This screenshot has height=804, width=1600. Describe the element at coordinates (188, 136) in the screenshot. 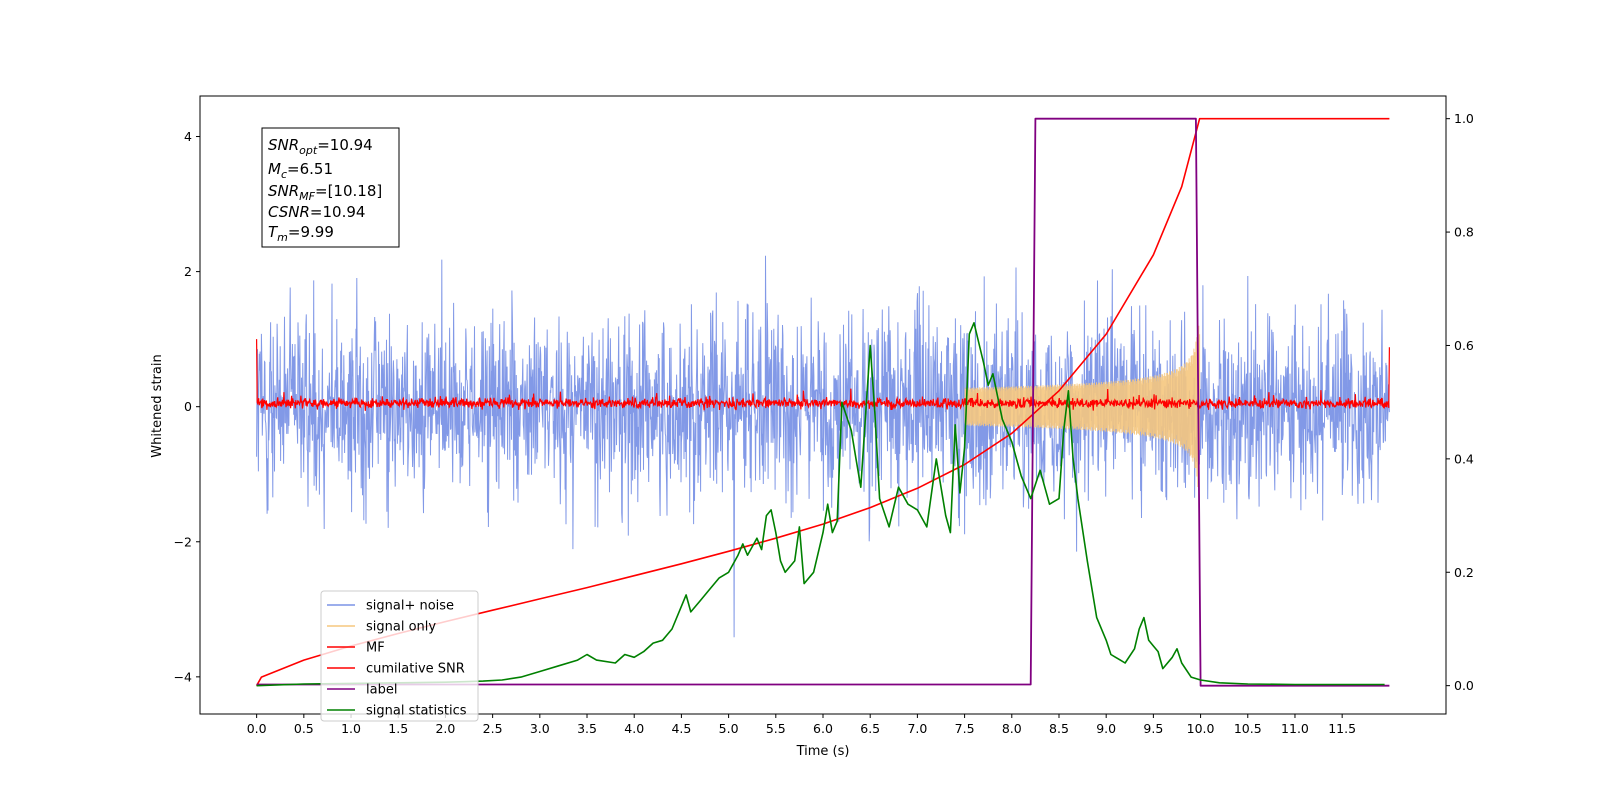

I see `y-tick-label: 4` at that location.